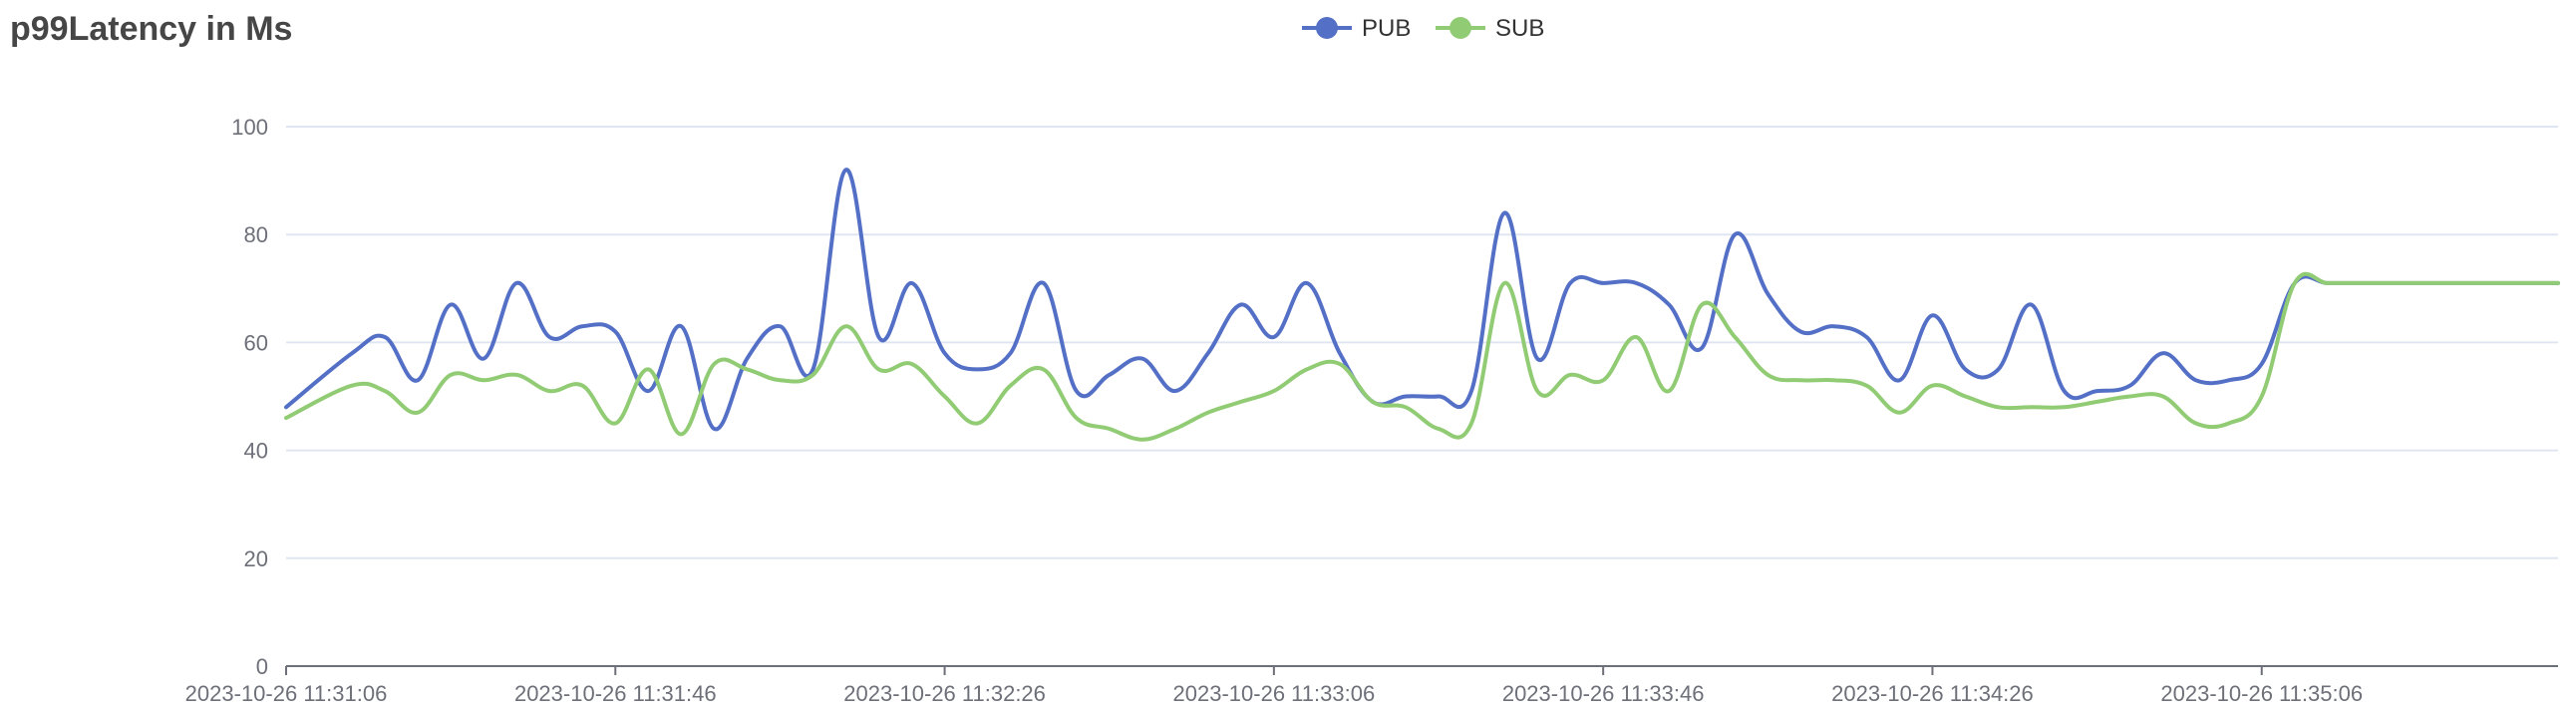  Describe the element at coordinates (1519, 28) in the screenshot. I see `legend-label: SUB` at that location.